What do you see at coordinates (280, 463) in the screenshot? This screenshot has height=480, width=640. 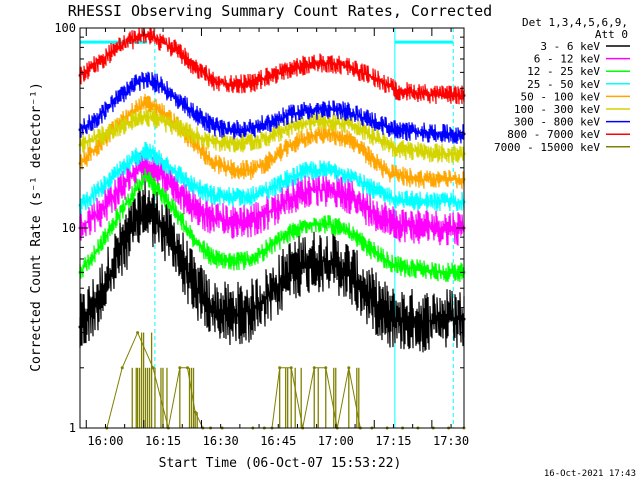 I see `x-axis-label: Start Time (06-Oct-07 15:53:22)` at bounding box center [280, 463].